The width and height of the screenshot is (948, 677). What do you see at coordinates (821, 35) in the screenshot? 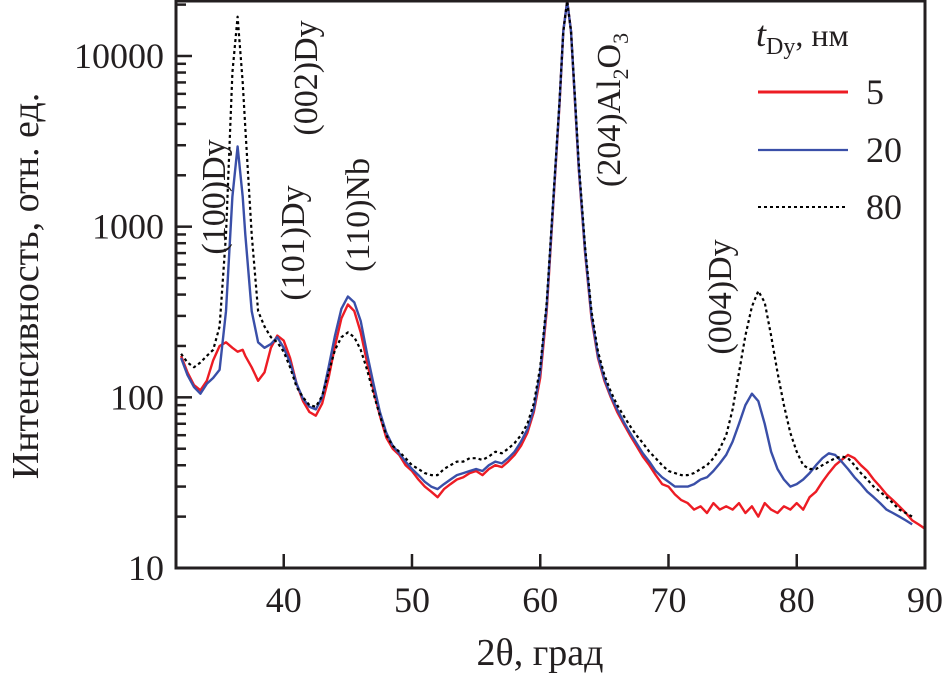
I see `legend-title-unit: , нм` at bounding box center [821, 35].